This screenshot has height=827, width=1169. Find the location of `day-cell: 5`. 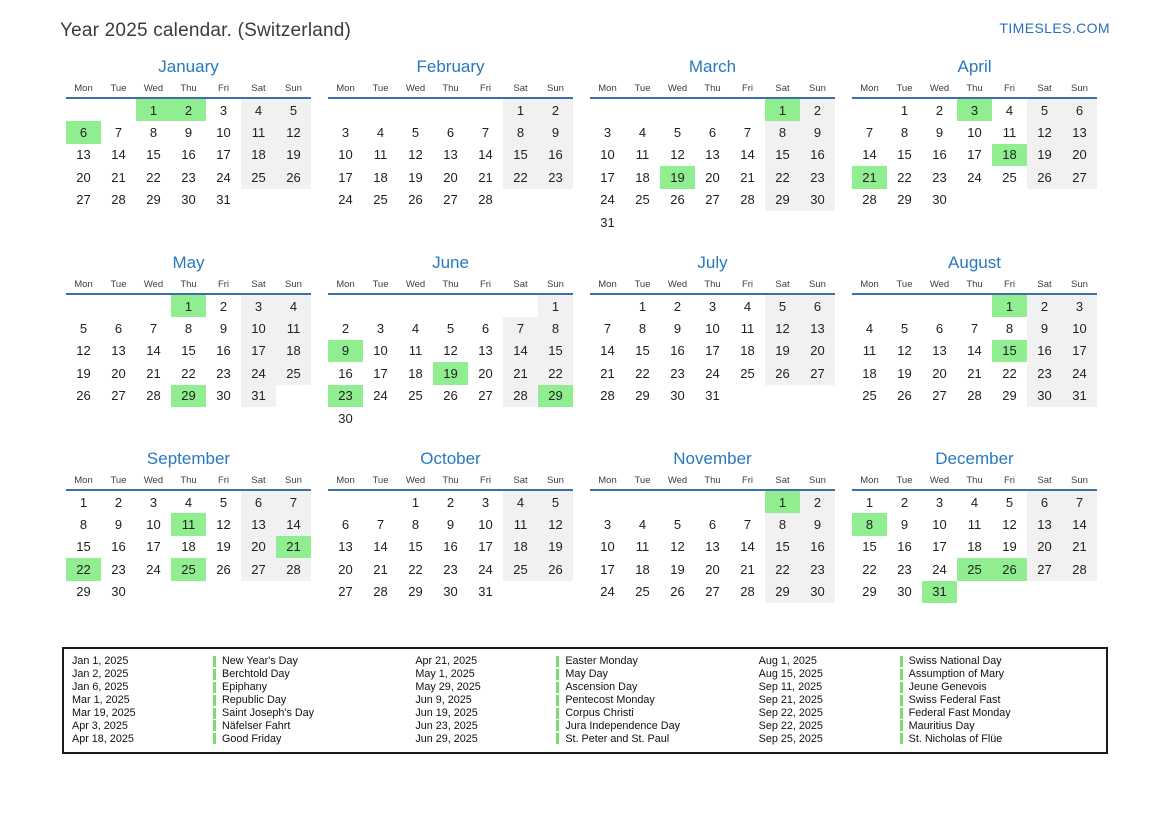

day-cell: 5 is located at coordinates (677, 133).